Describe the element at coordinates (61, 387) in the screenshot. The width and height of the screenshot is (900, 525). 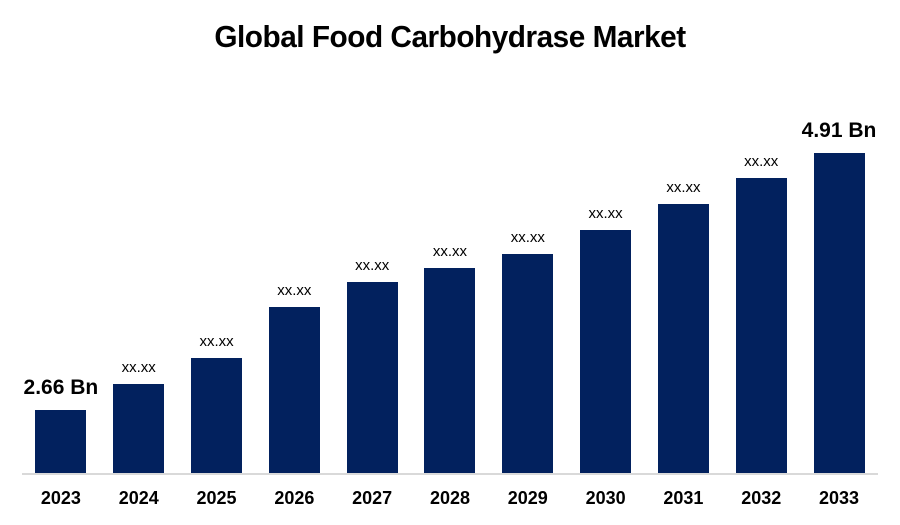
I see `bar-value-label-2023: 2.66 Bn` at that location.